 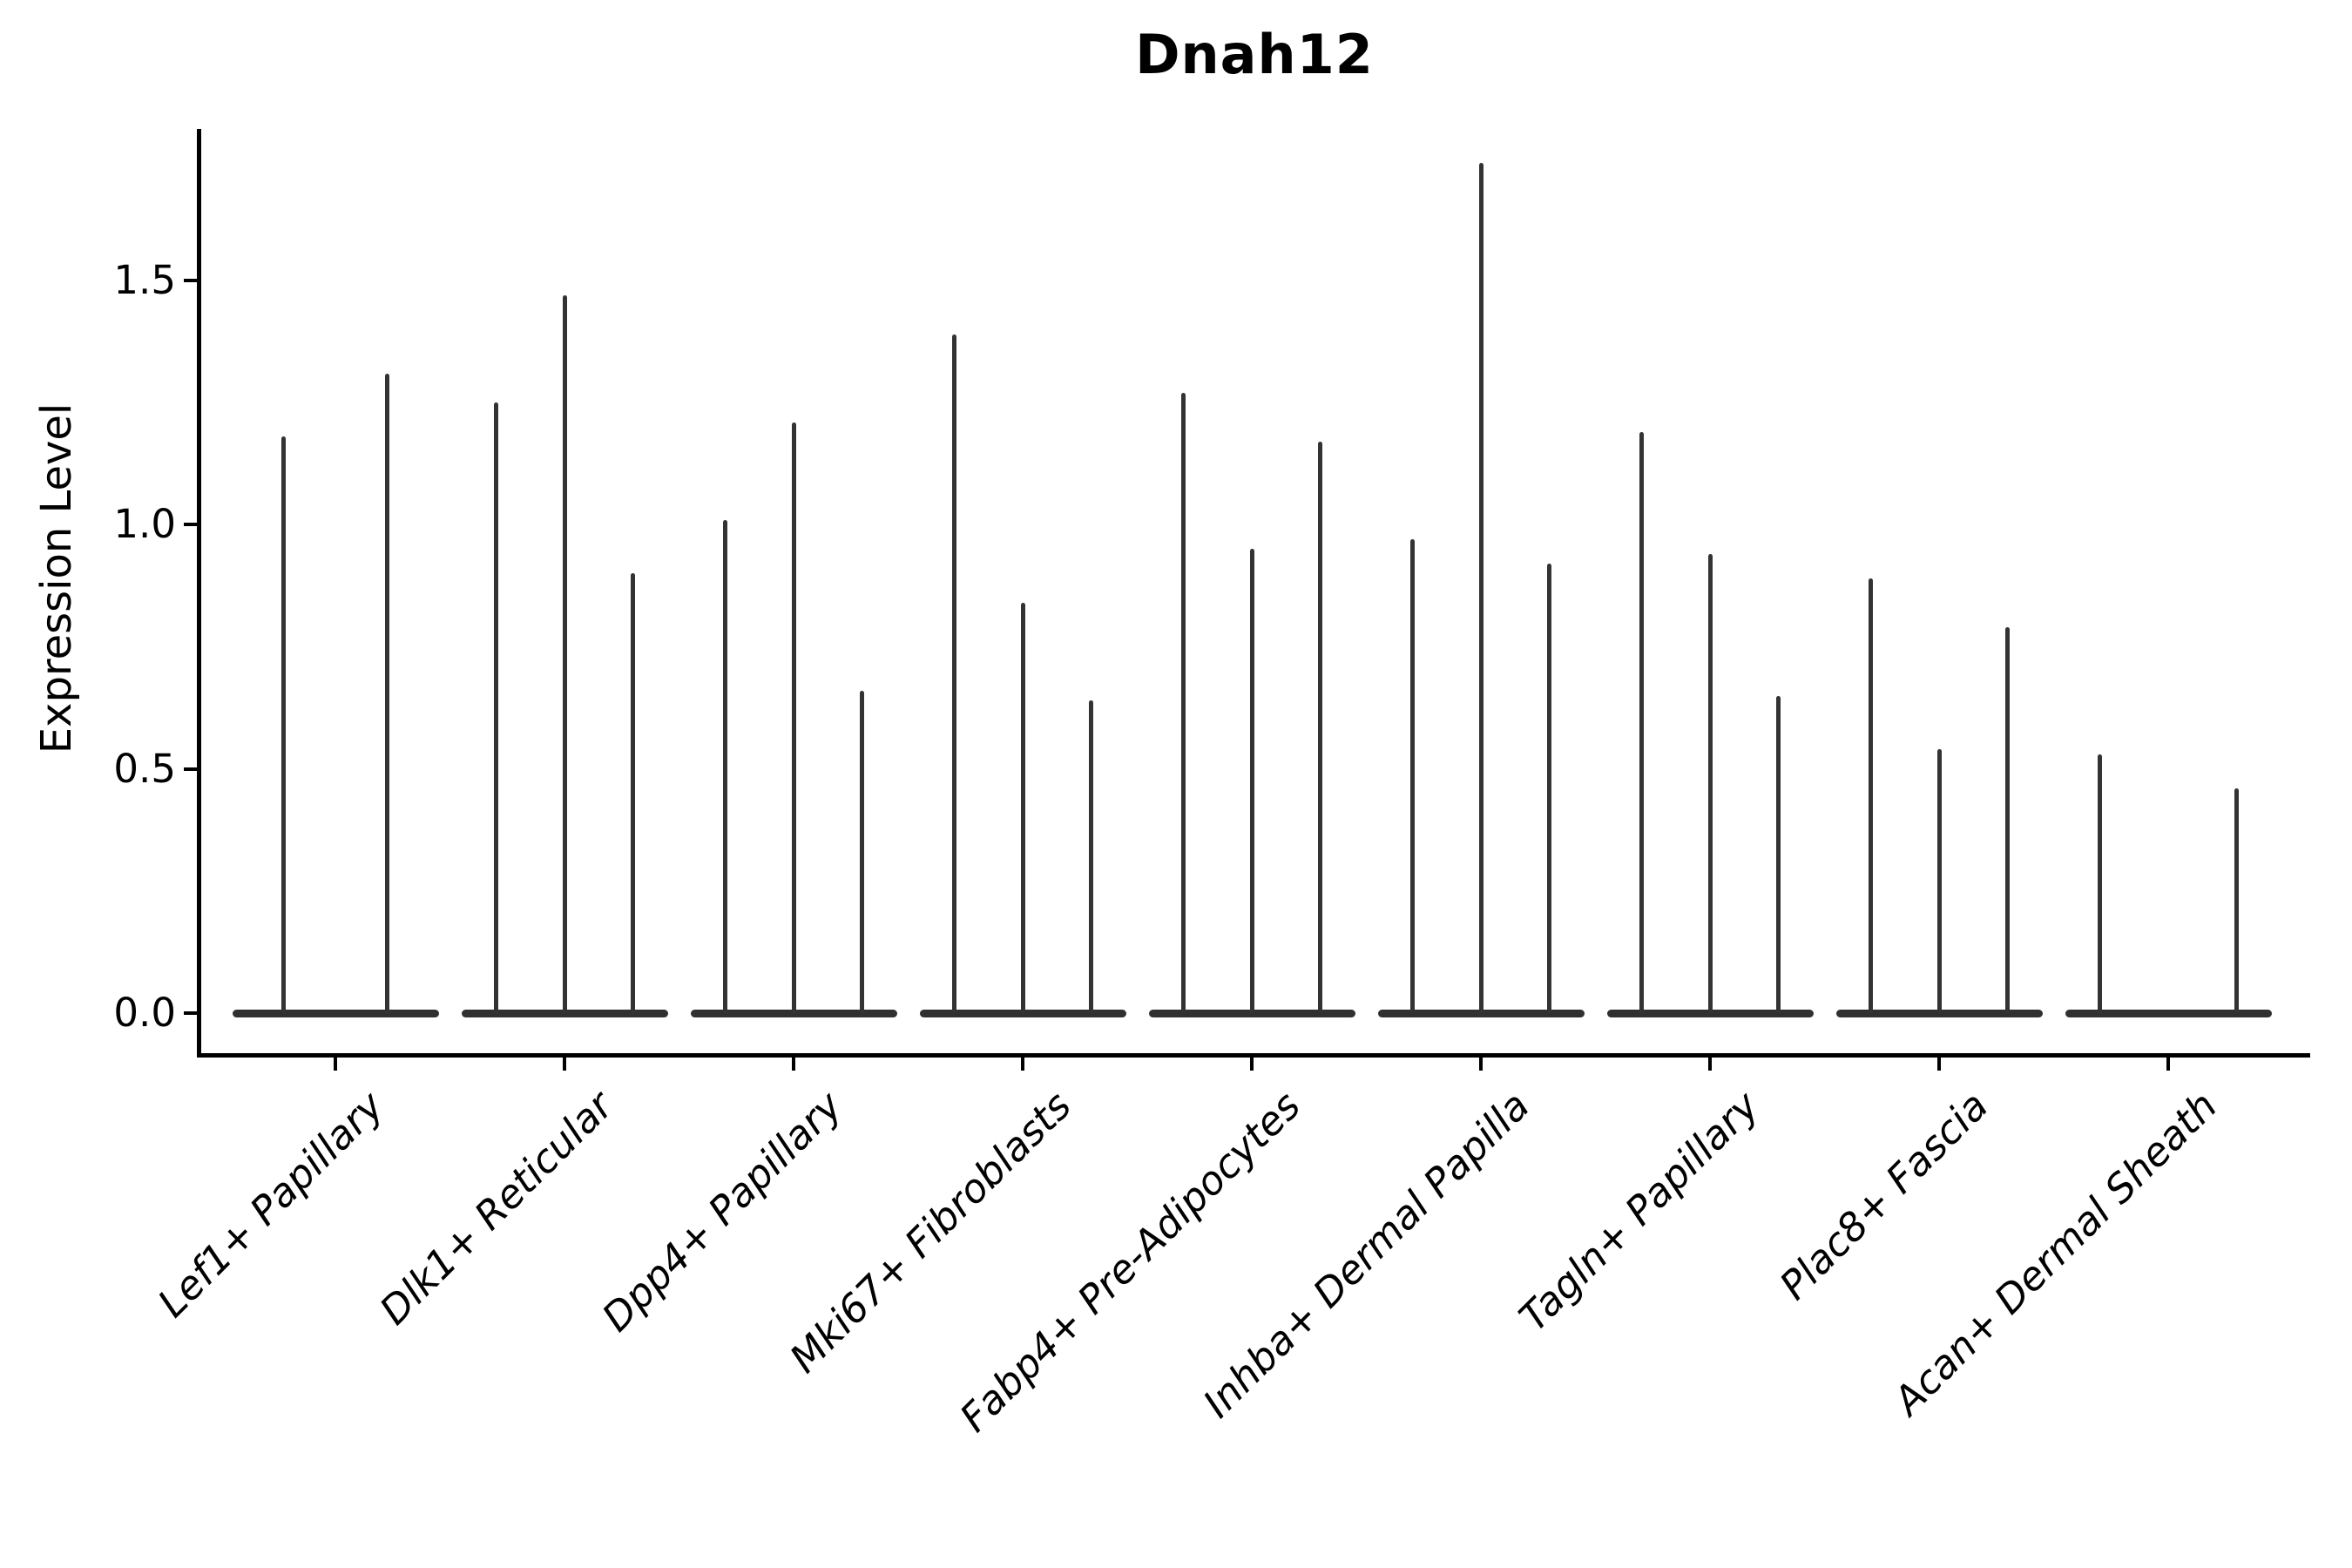 What do you see at coordinates (145, 768) in the screenshot?
I see `y-tick-label: 0.5` at bounding box center [145, 768].